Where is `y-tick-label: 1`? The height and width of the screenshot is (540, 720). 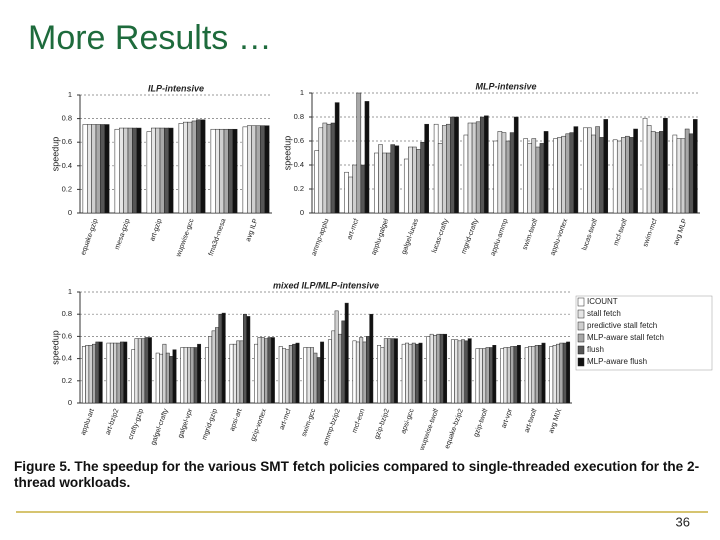
y-tick-label: 1 is located at coordinates (70, 291).